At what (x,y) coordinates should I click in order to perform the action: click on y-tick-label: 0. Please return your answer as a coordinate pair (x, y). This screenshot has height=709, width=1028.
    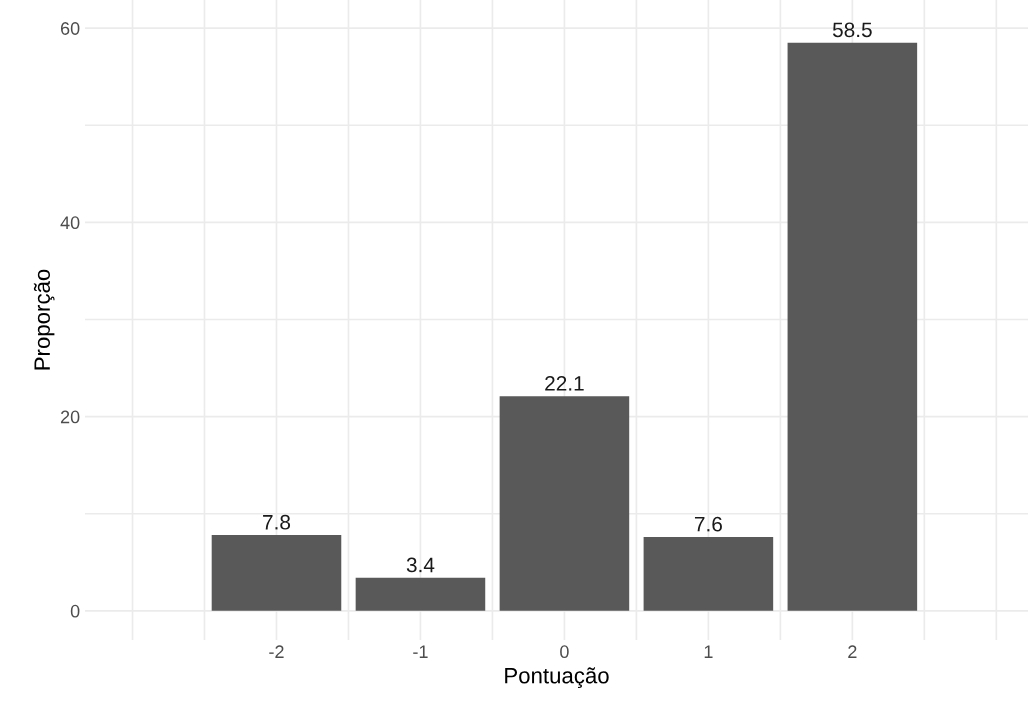
    Looking at the image, I should click on (75, 611).